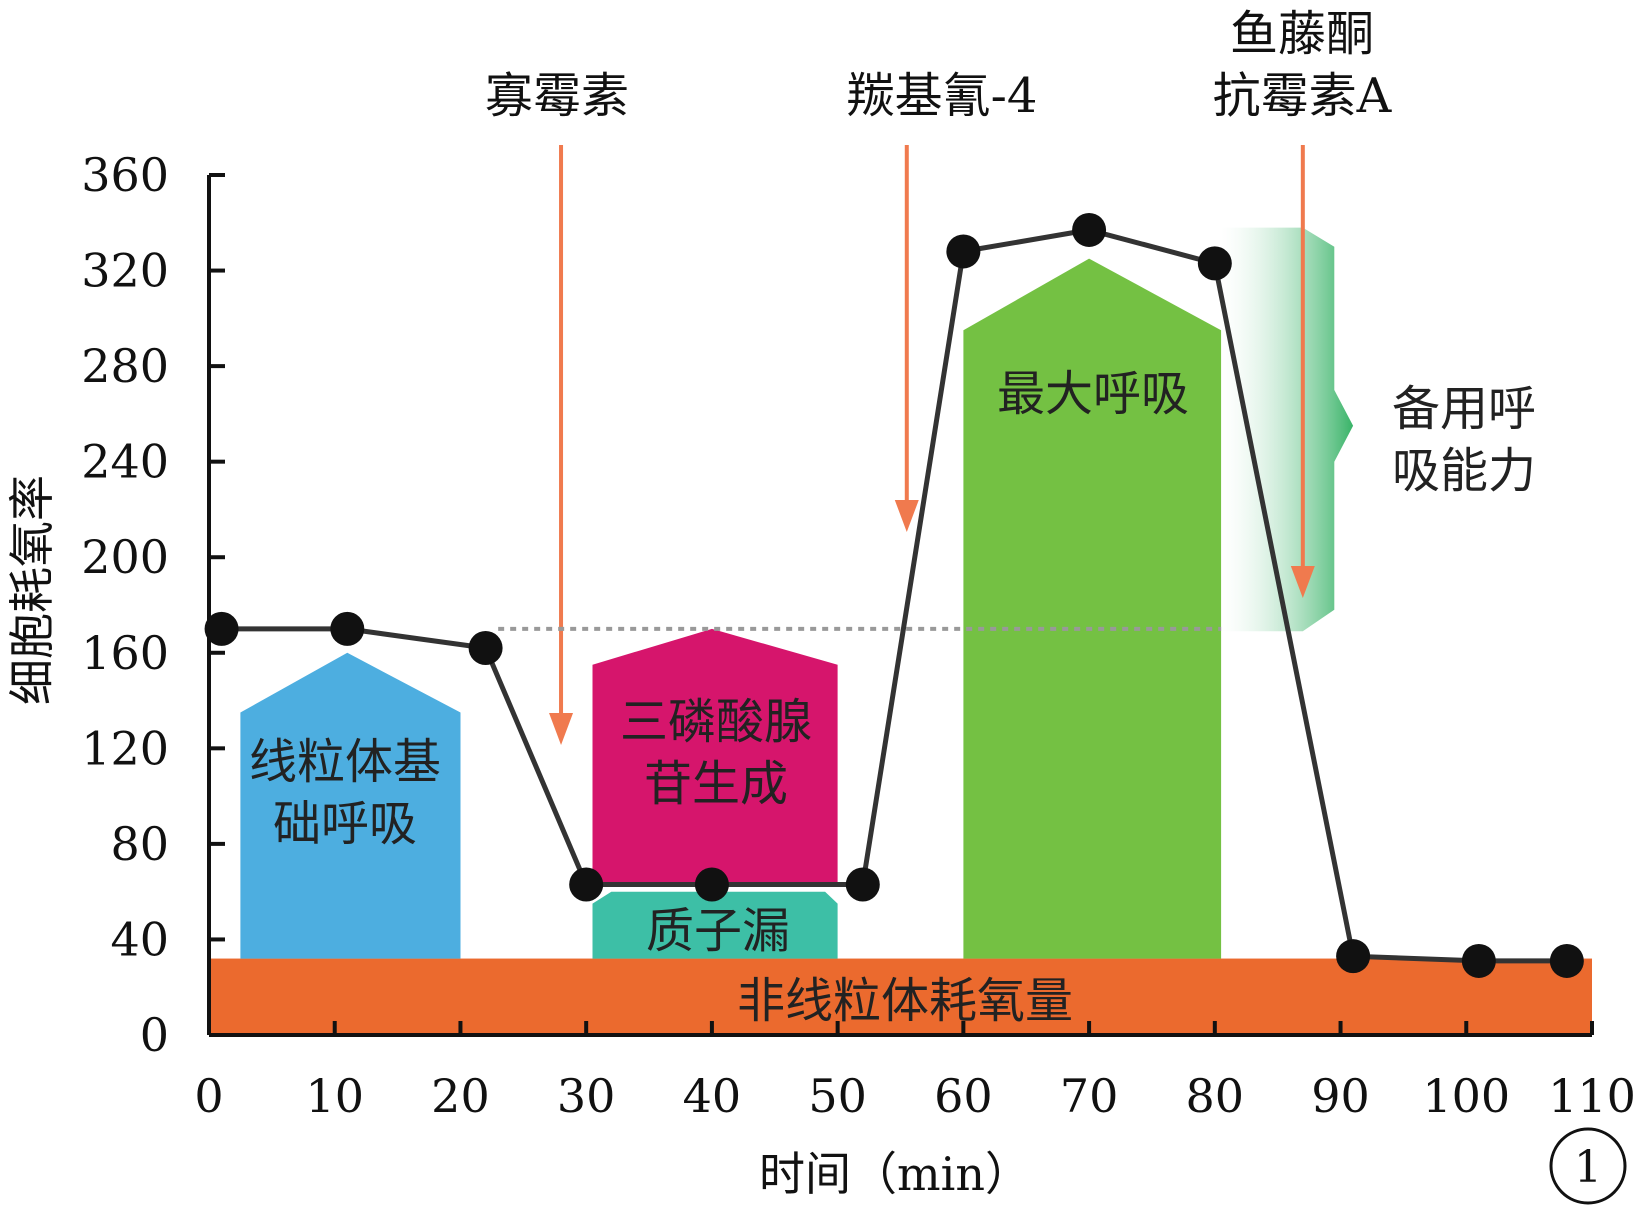  Describe the element at coordinates (1302, 34) in the screenshot. I see `rotenone-label: 鱼藤酮` at that location.